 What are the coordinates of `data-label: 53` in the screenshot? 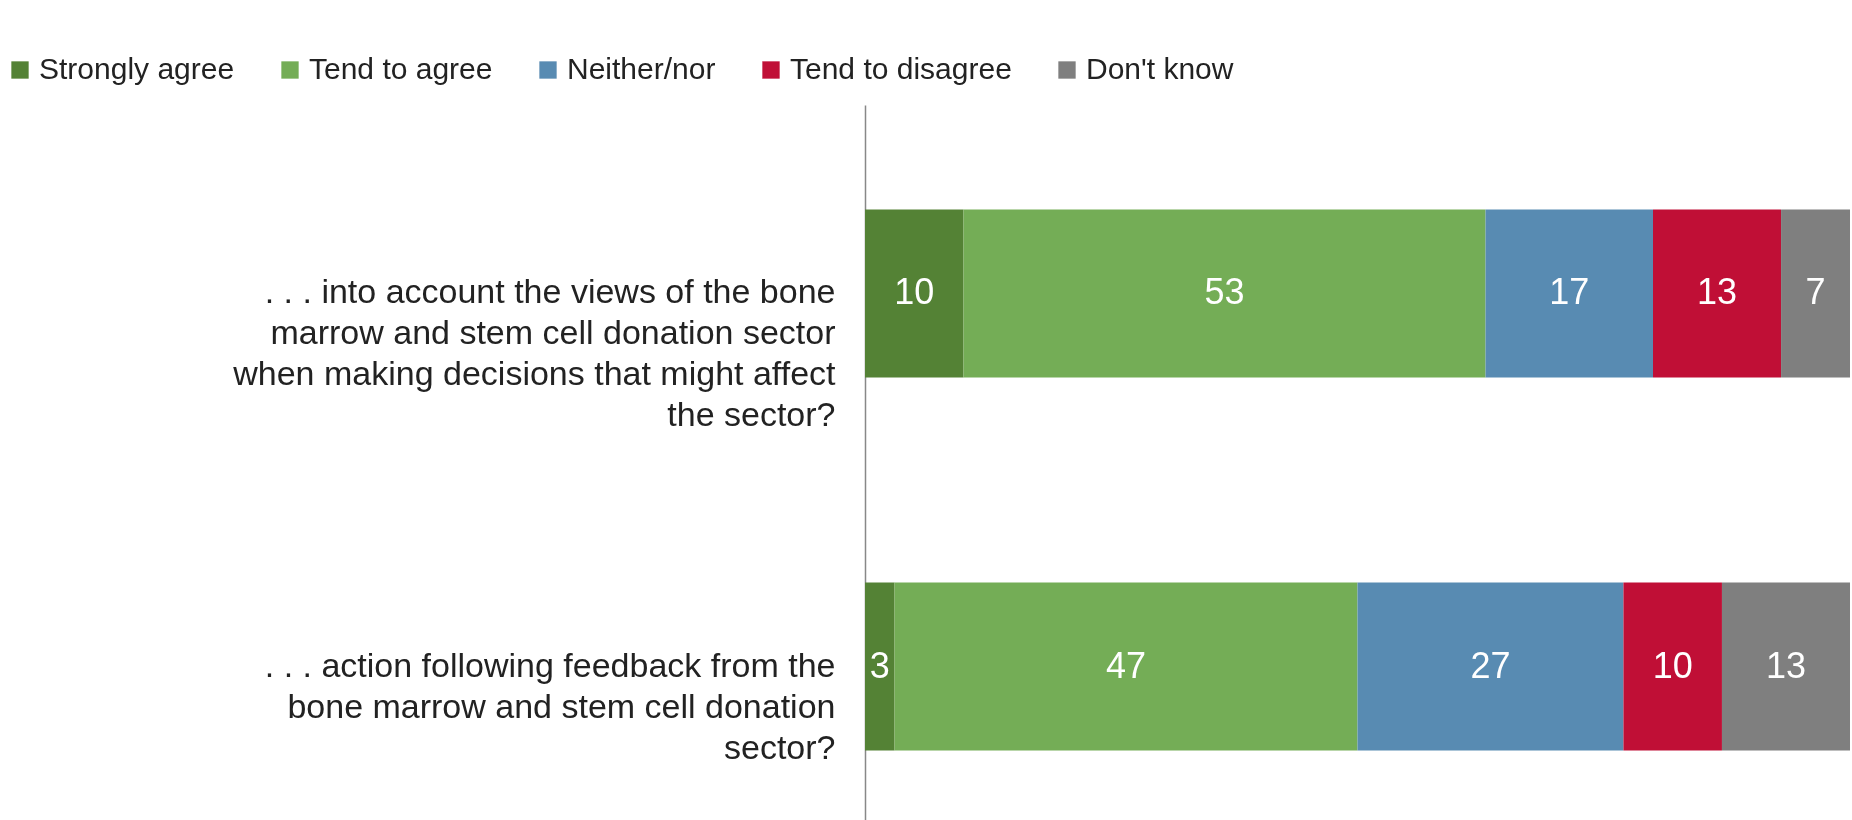 It's located at (1224, 292).